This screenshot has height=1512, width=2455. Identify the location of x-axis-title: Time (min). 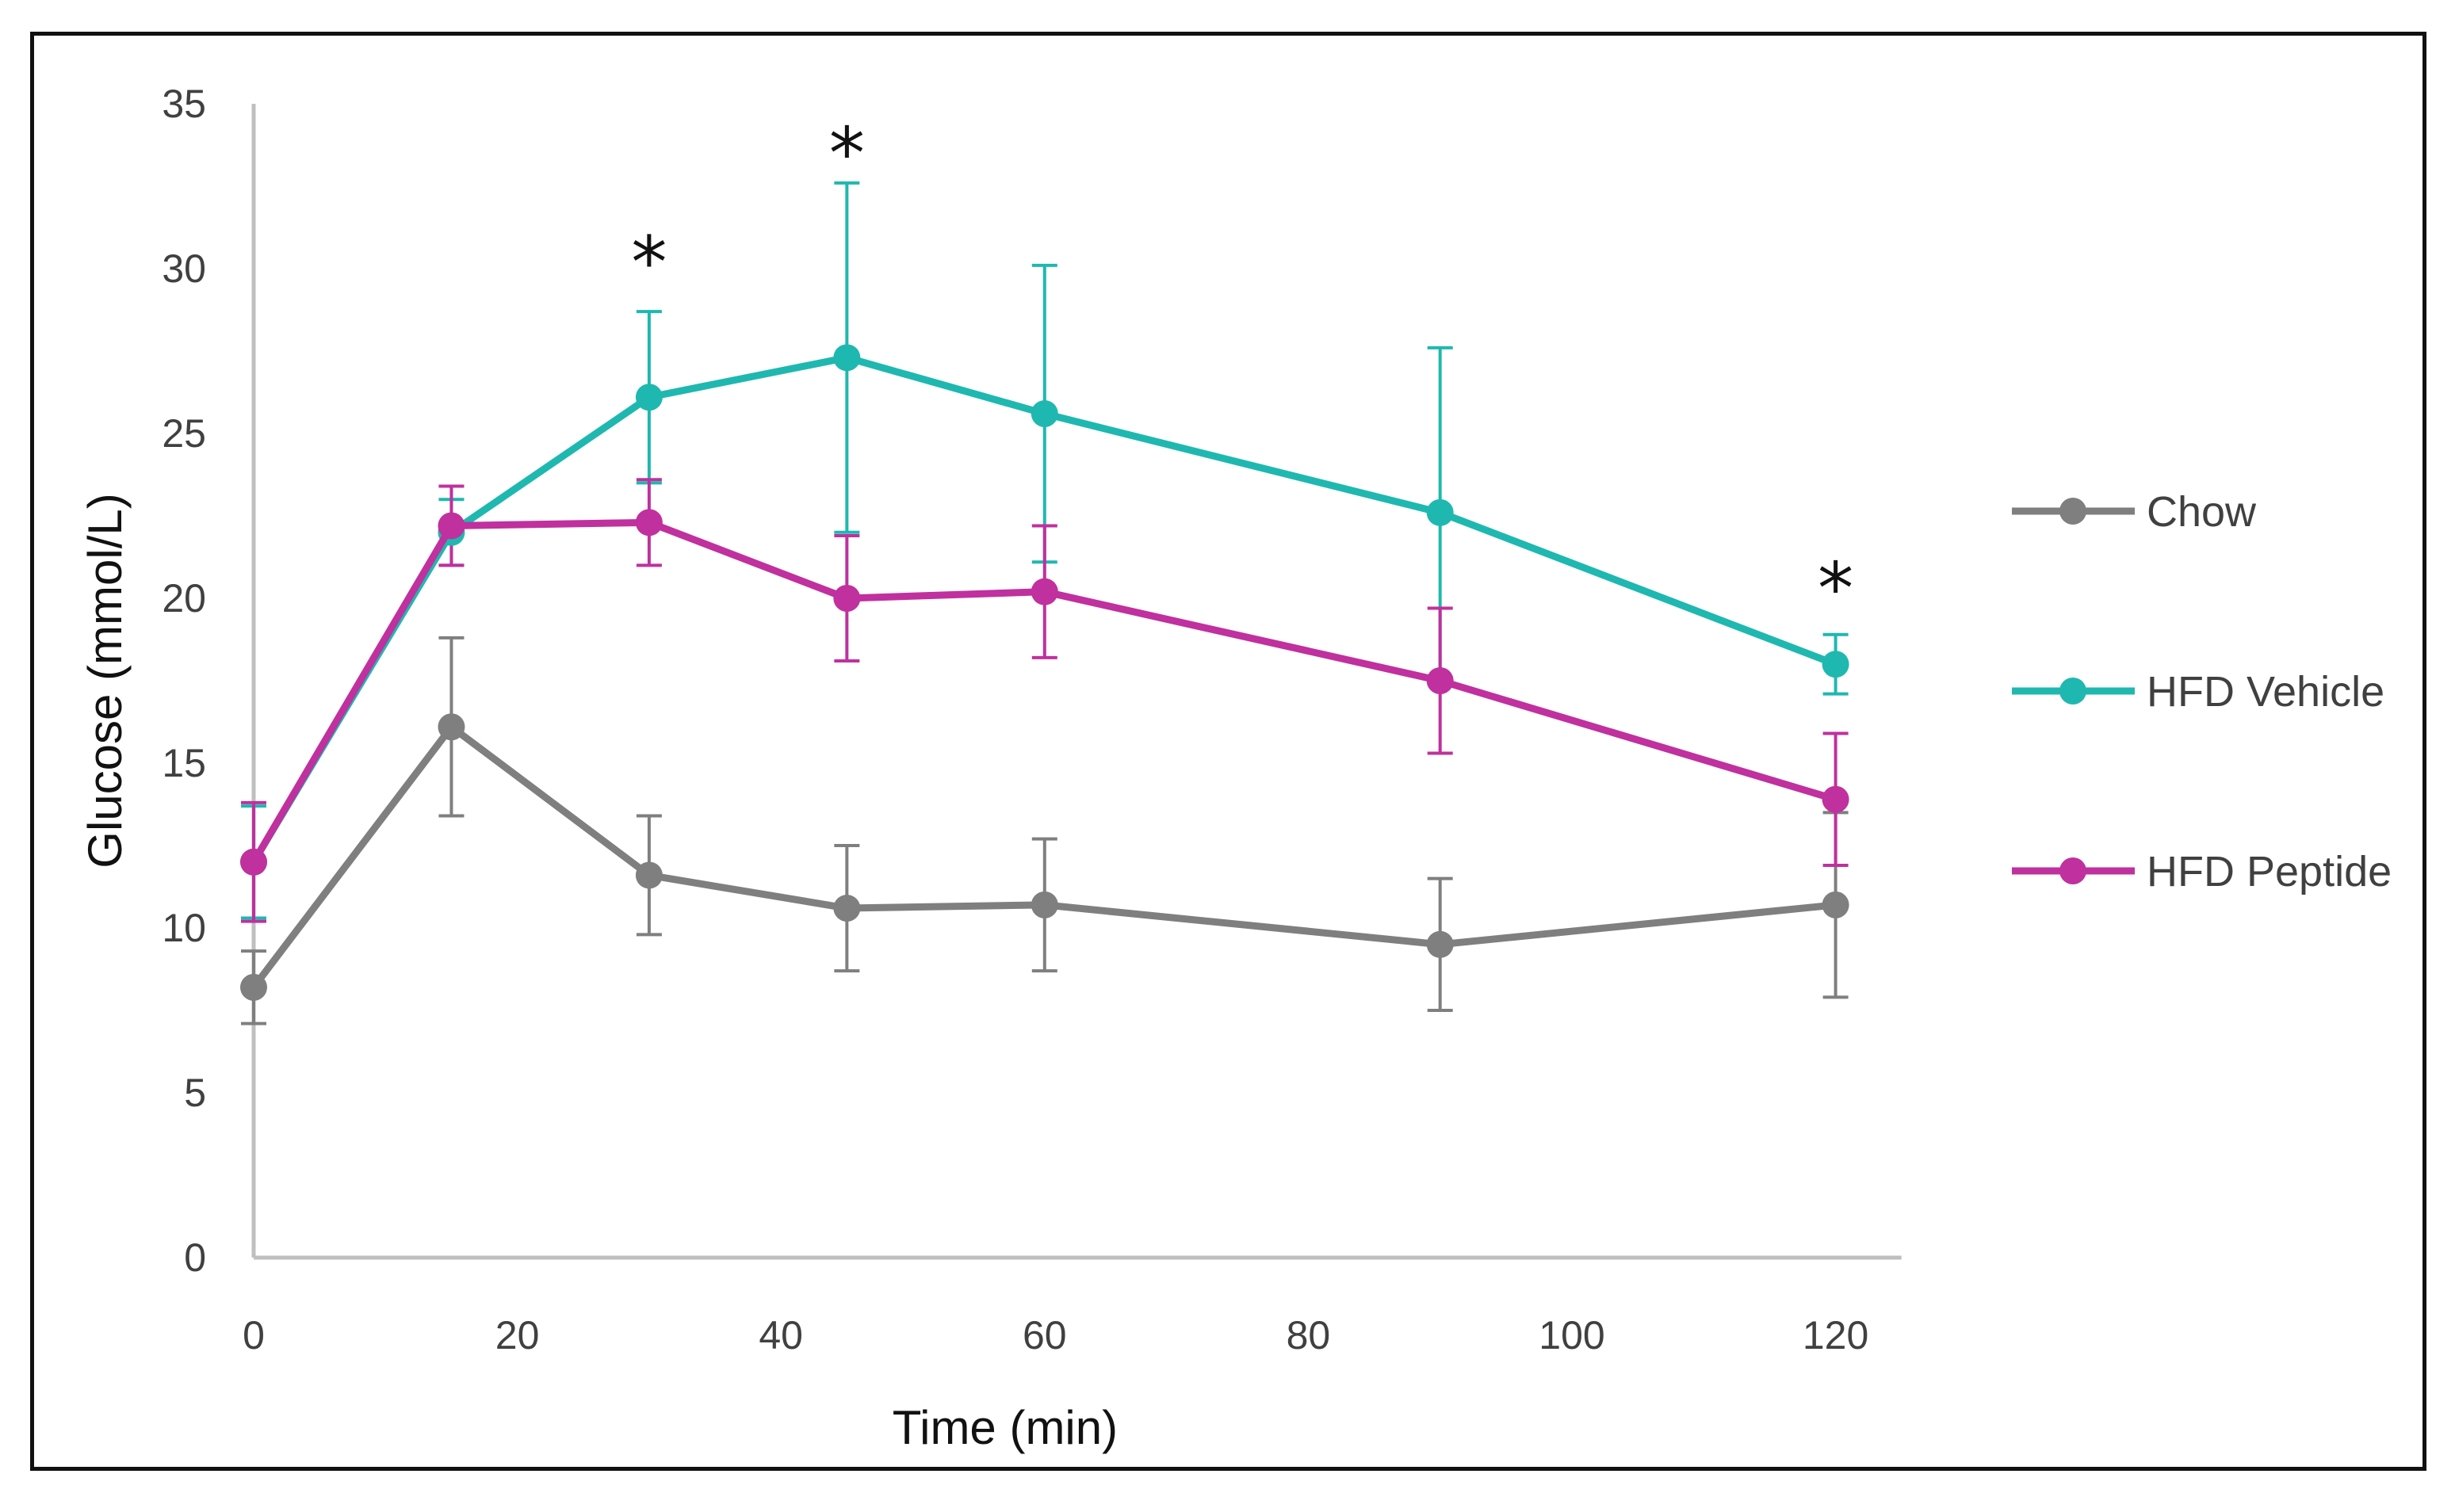
(1005, 1427).